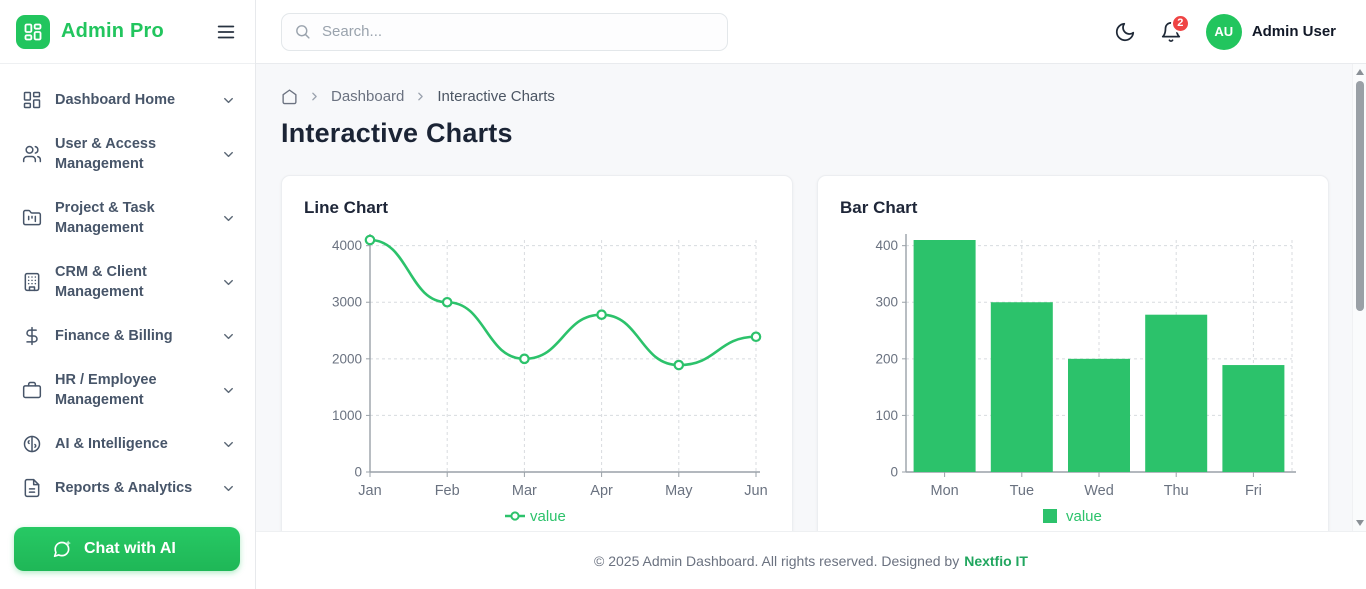 The height and width of the screenshot is (589, 1366). I want to click on breadcrumb-dashboard-link: Dashboard, so click(368, 96).